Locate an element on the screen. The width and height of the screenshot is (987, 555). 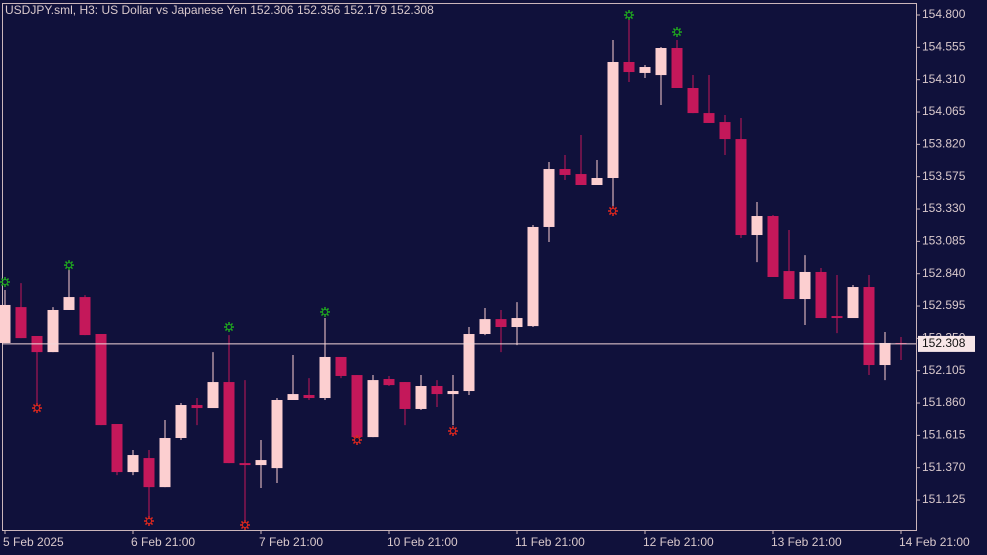
x-tick-label: 10 Feb 21:00 is located at coordinates (422, 542).